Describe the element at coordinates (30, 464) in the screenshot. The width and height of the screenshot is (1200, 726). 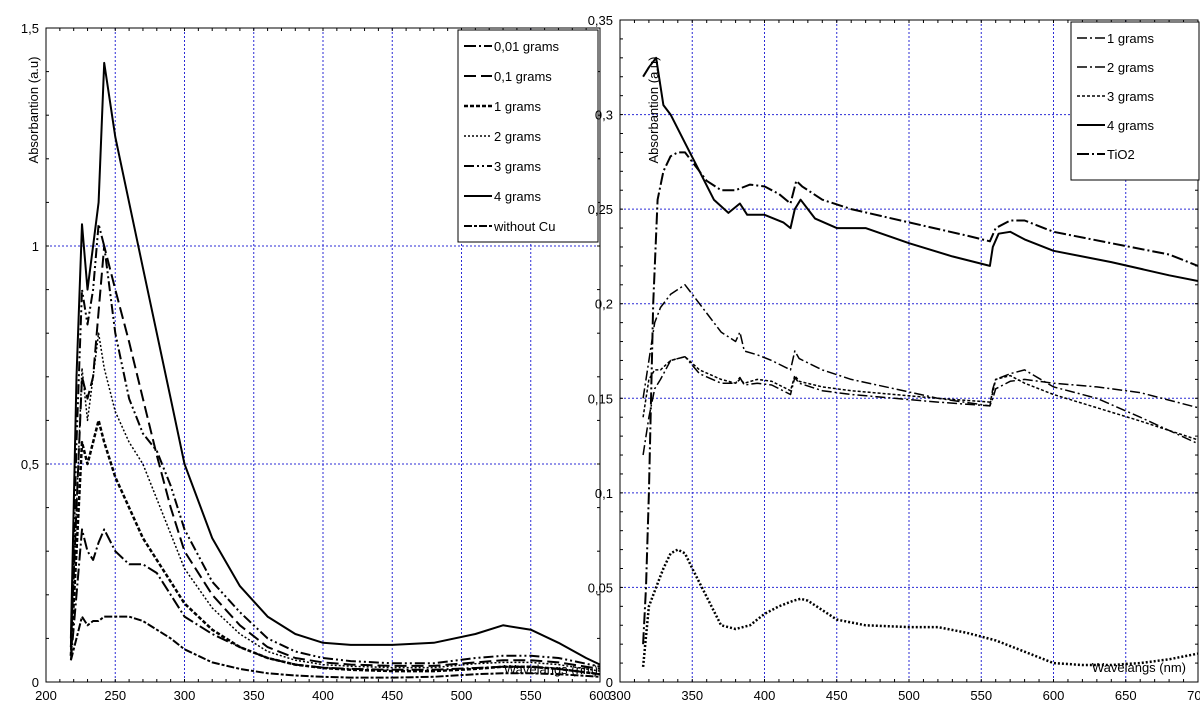
I see `y-tick-label: 0,5` at that location.